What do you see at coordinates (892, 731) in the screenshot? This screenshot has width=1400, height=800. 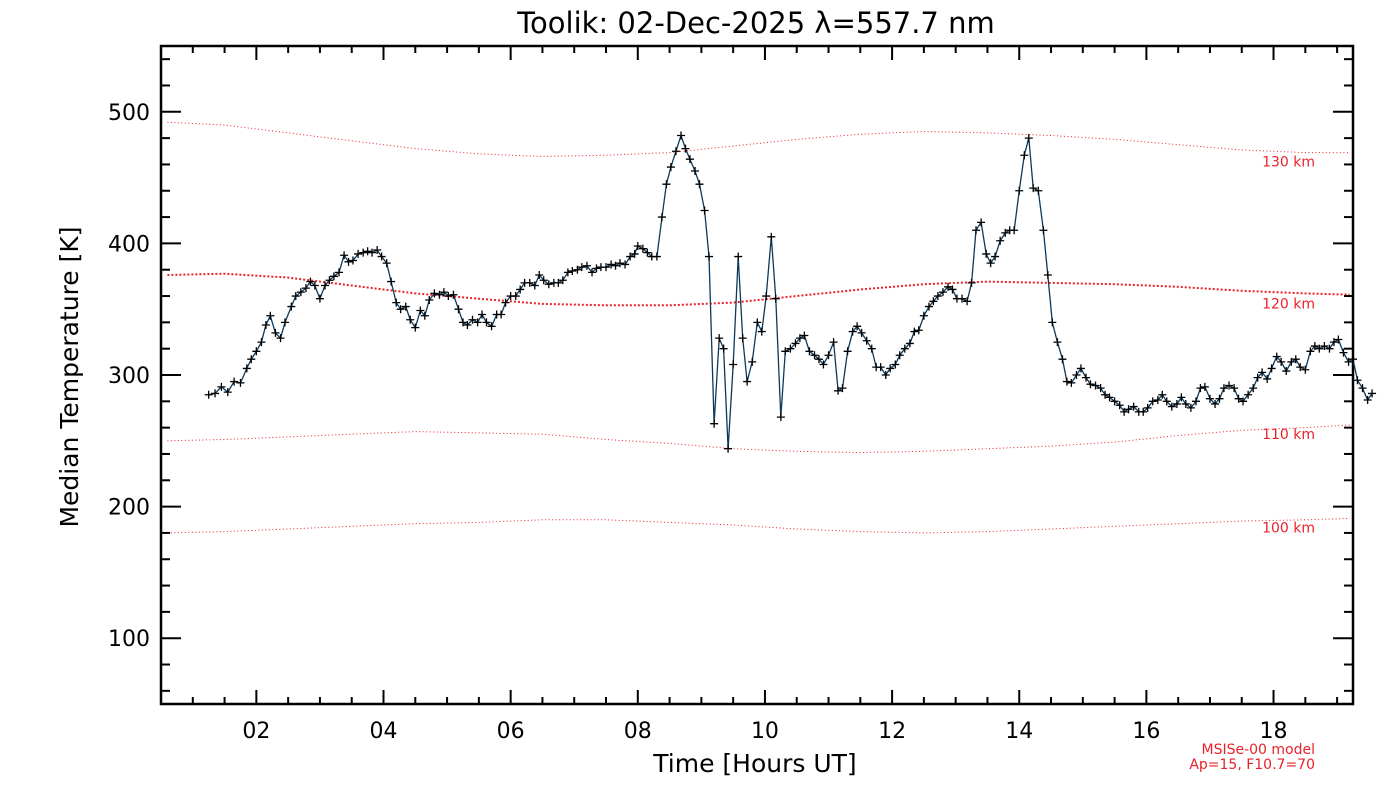 I see `x-tick-label: 12` at bounding box center [892, 731].